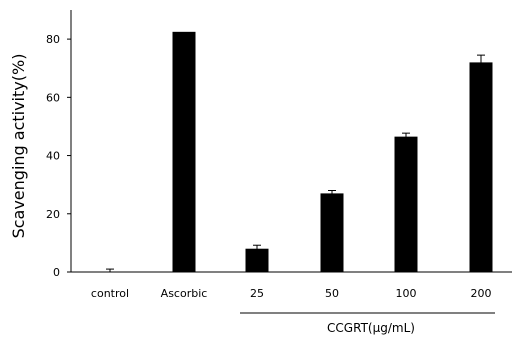 This screenshot has height=337, width=515. Describe the element at coordinates (56, 272) in the screenshot. I see `y-tick-label: 0` at that location.